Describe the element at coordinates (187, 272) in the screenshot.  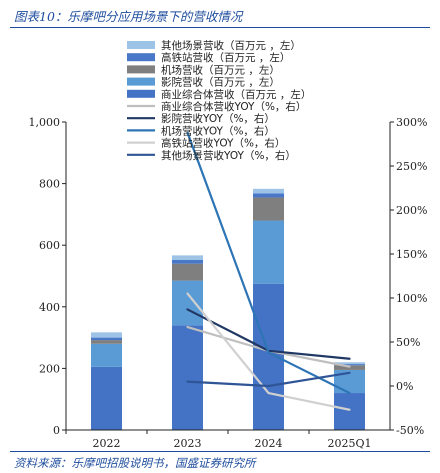
I see `bar-2-2023` at that location.